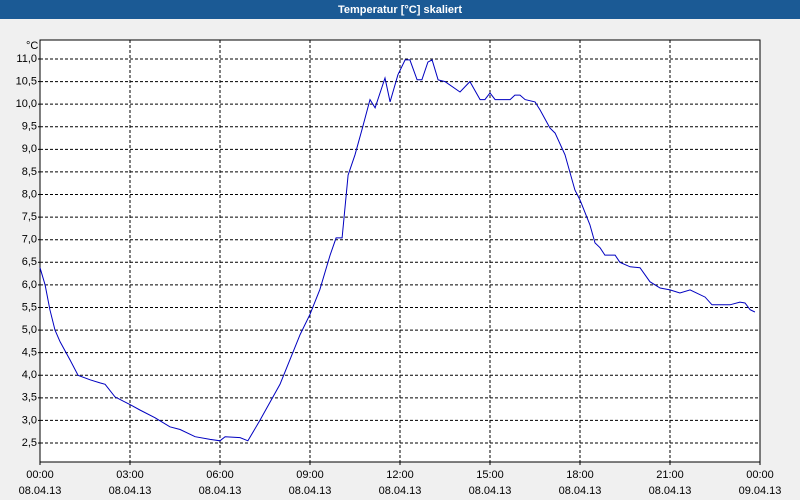 The width and height of the screenshot is (800, 500). Describe the element at coordinates (29, 262) in the screenshot. I see `y-tick-label: 6,5` at that location.